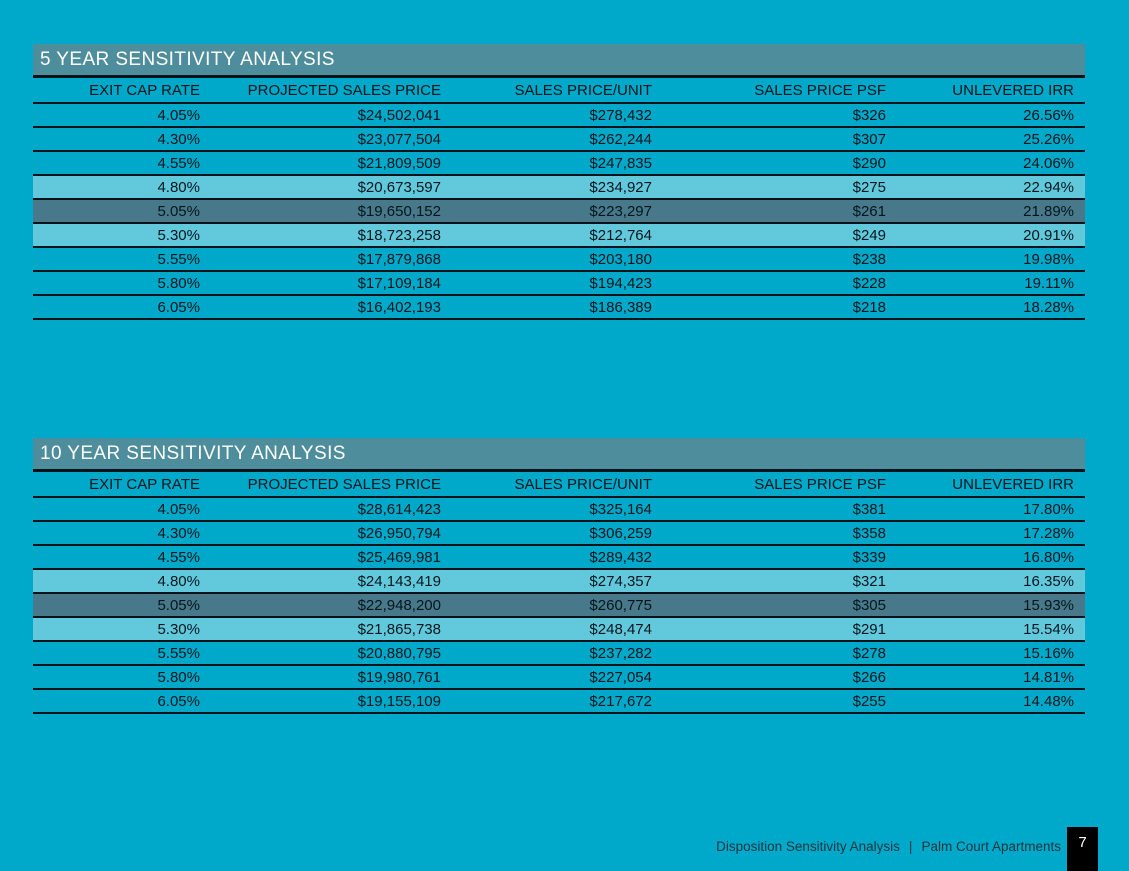 The image size is (1129, 871). Describe the element at coordinates (869, 235) in the screenshot. I see `table-cell: $249` at that location.